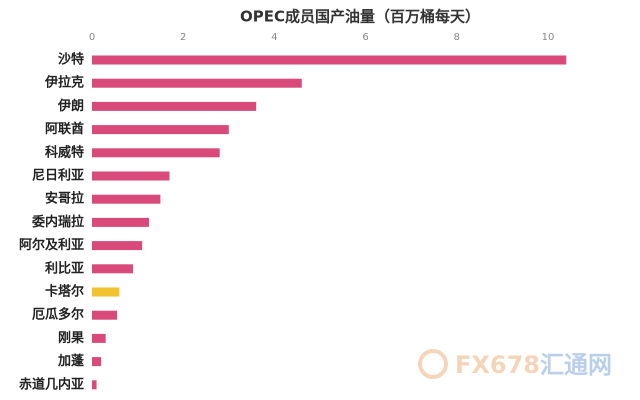 Image resolution: width=640 pixels, height=400 pixels. Describe the element at coordinates (576, 365) in the screenshot. I see `watermark-text: 汇通网` at that location.